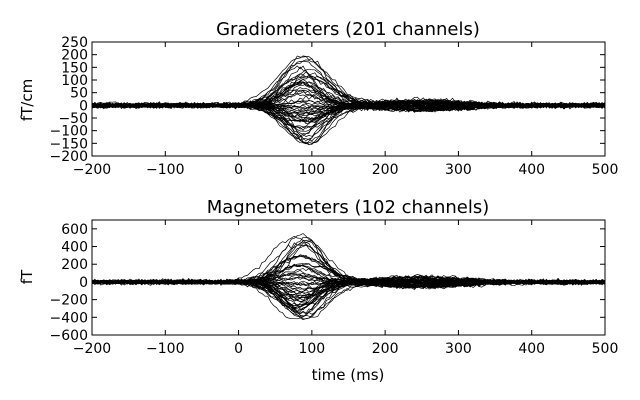 This screenshot has width=640, height=400. I want to click on y-tick-label: −50, so click(73, 119).